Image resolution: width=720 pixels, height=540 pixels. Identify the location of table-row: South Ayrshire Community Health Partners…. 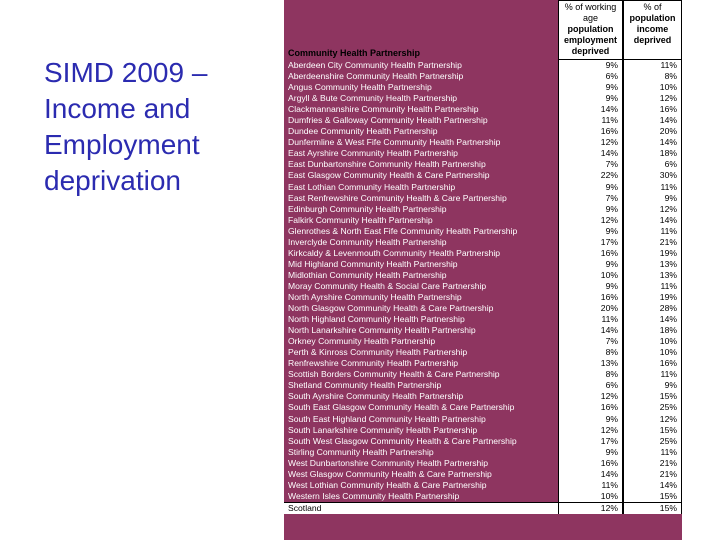
(483, 397).